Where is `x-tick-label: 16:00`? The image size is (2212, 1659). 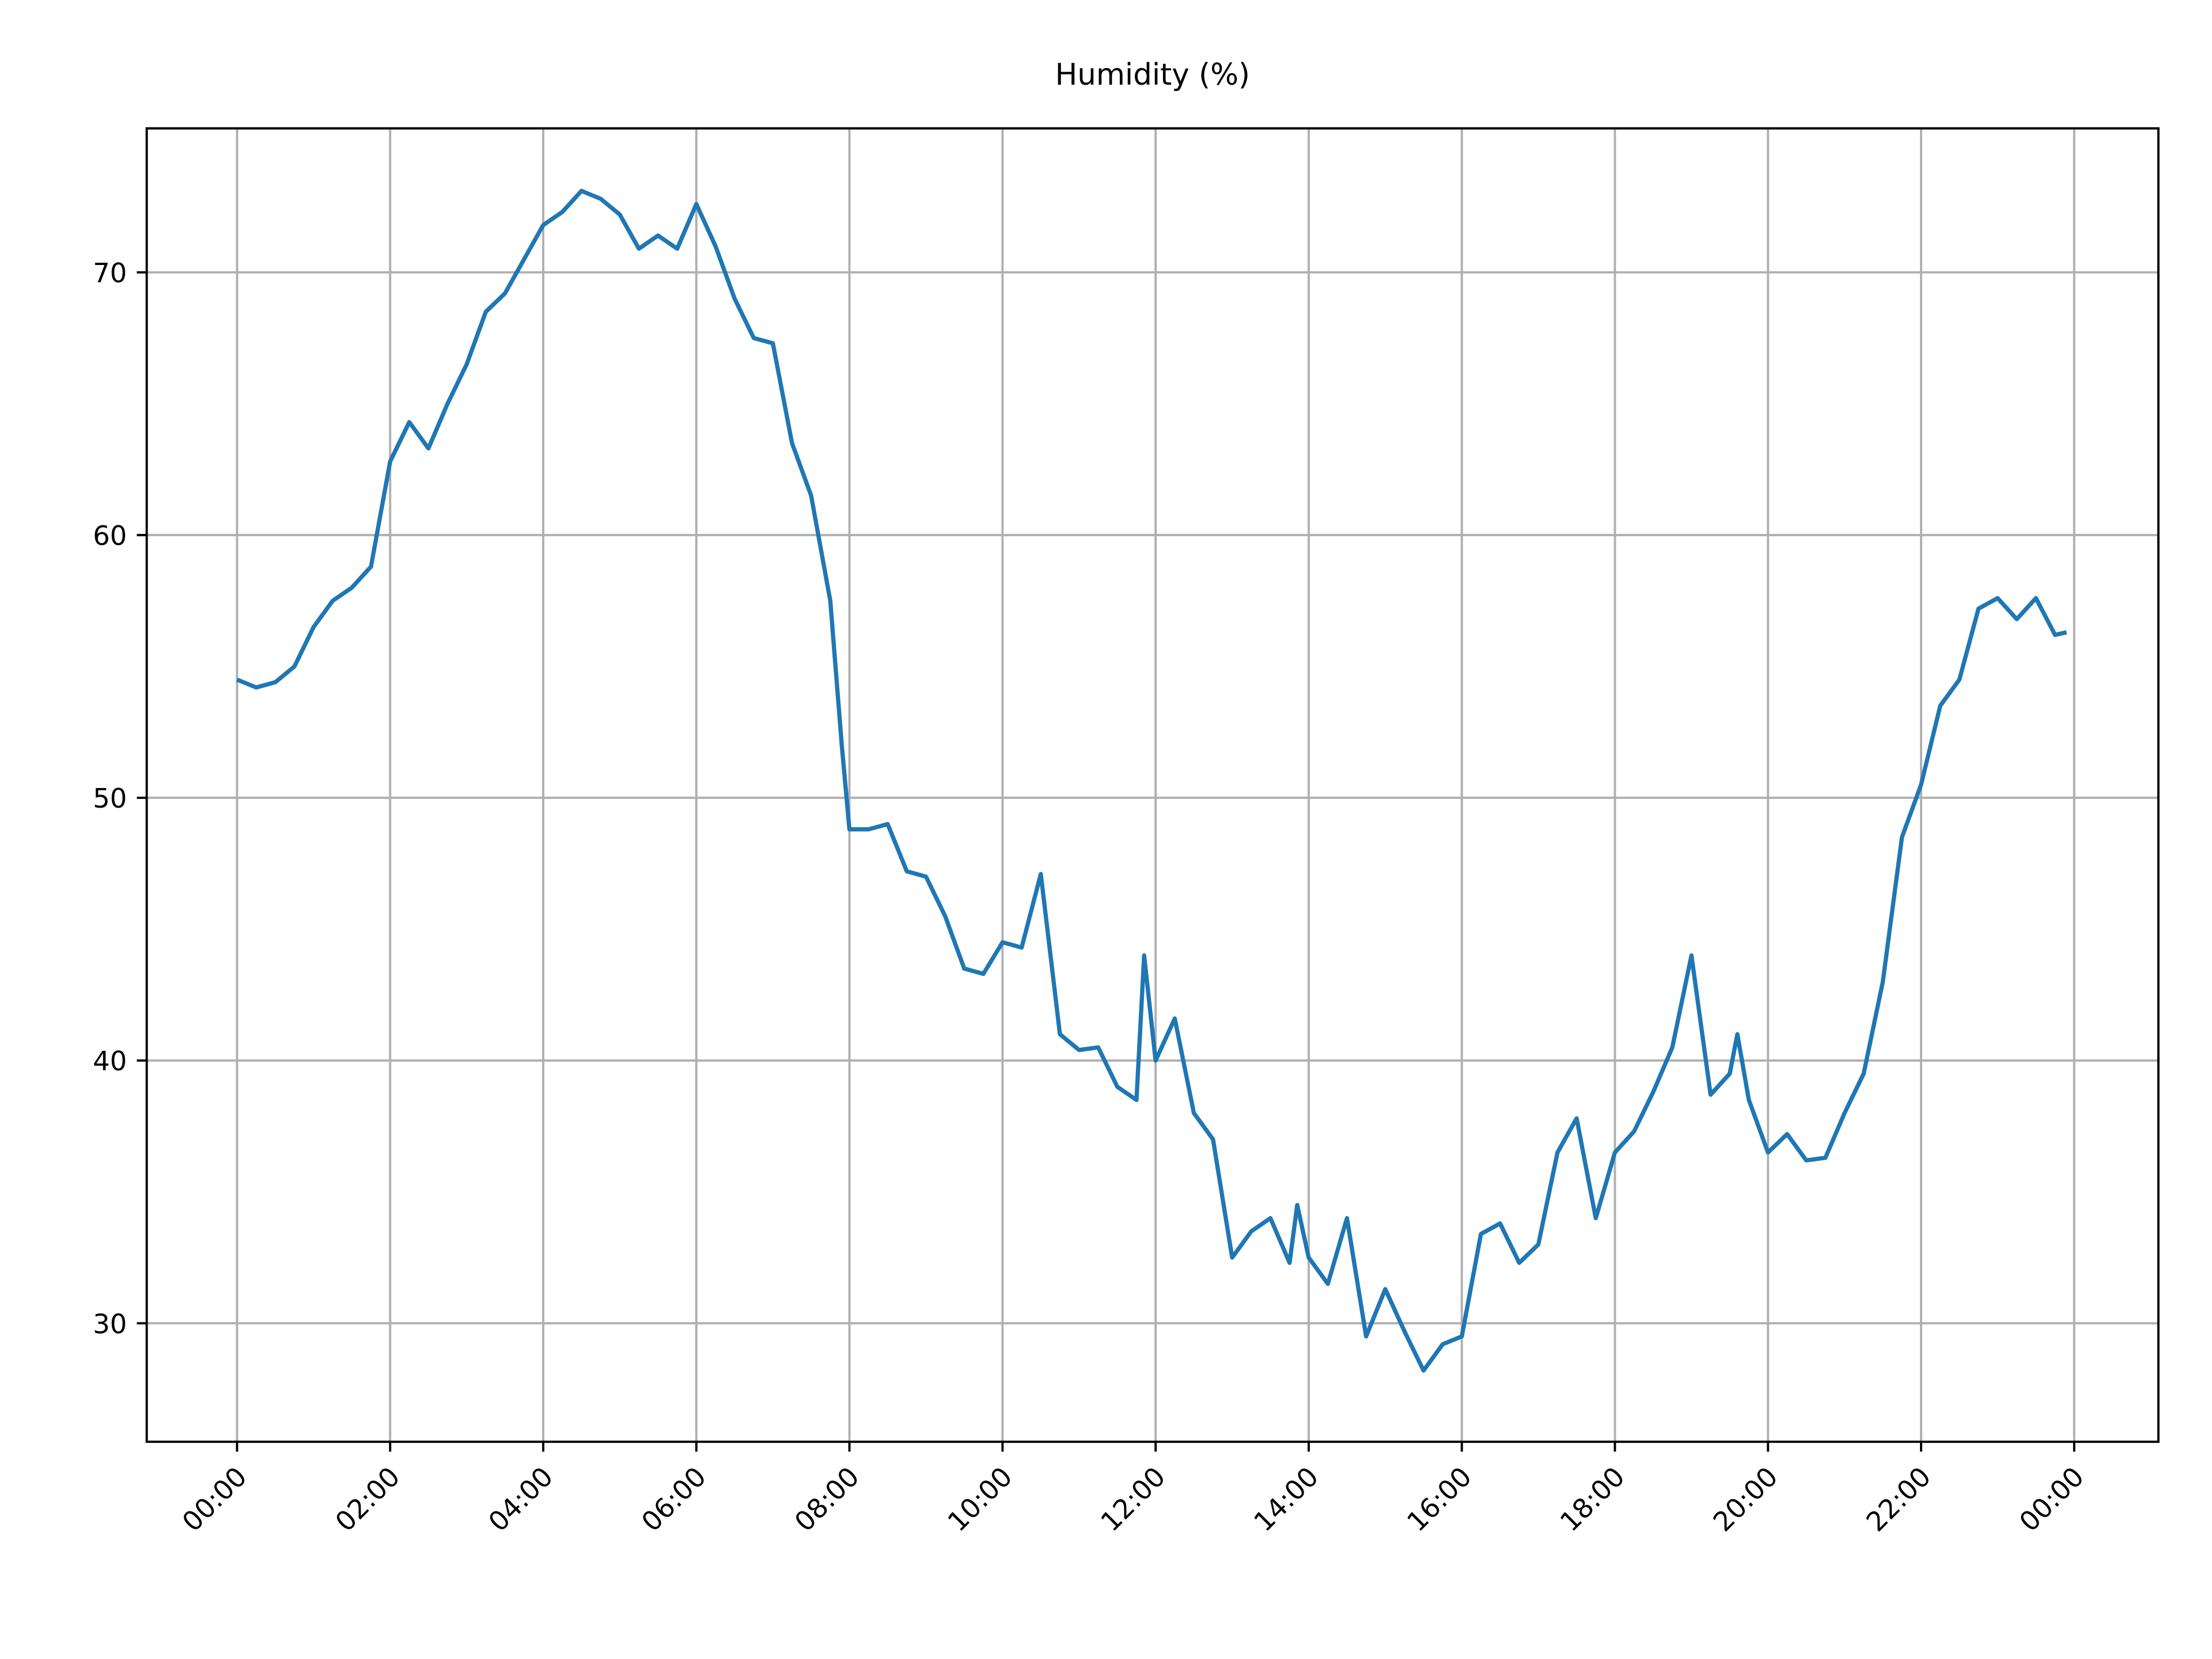 x-tick-label: 16:00 is located at coordinates (1439, 1499).